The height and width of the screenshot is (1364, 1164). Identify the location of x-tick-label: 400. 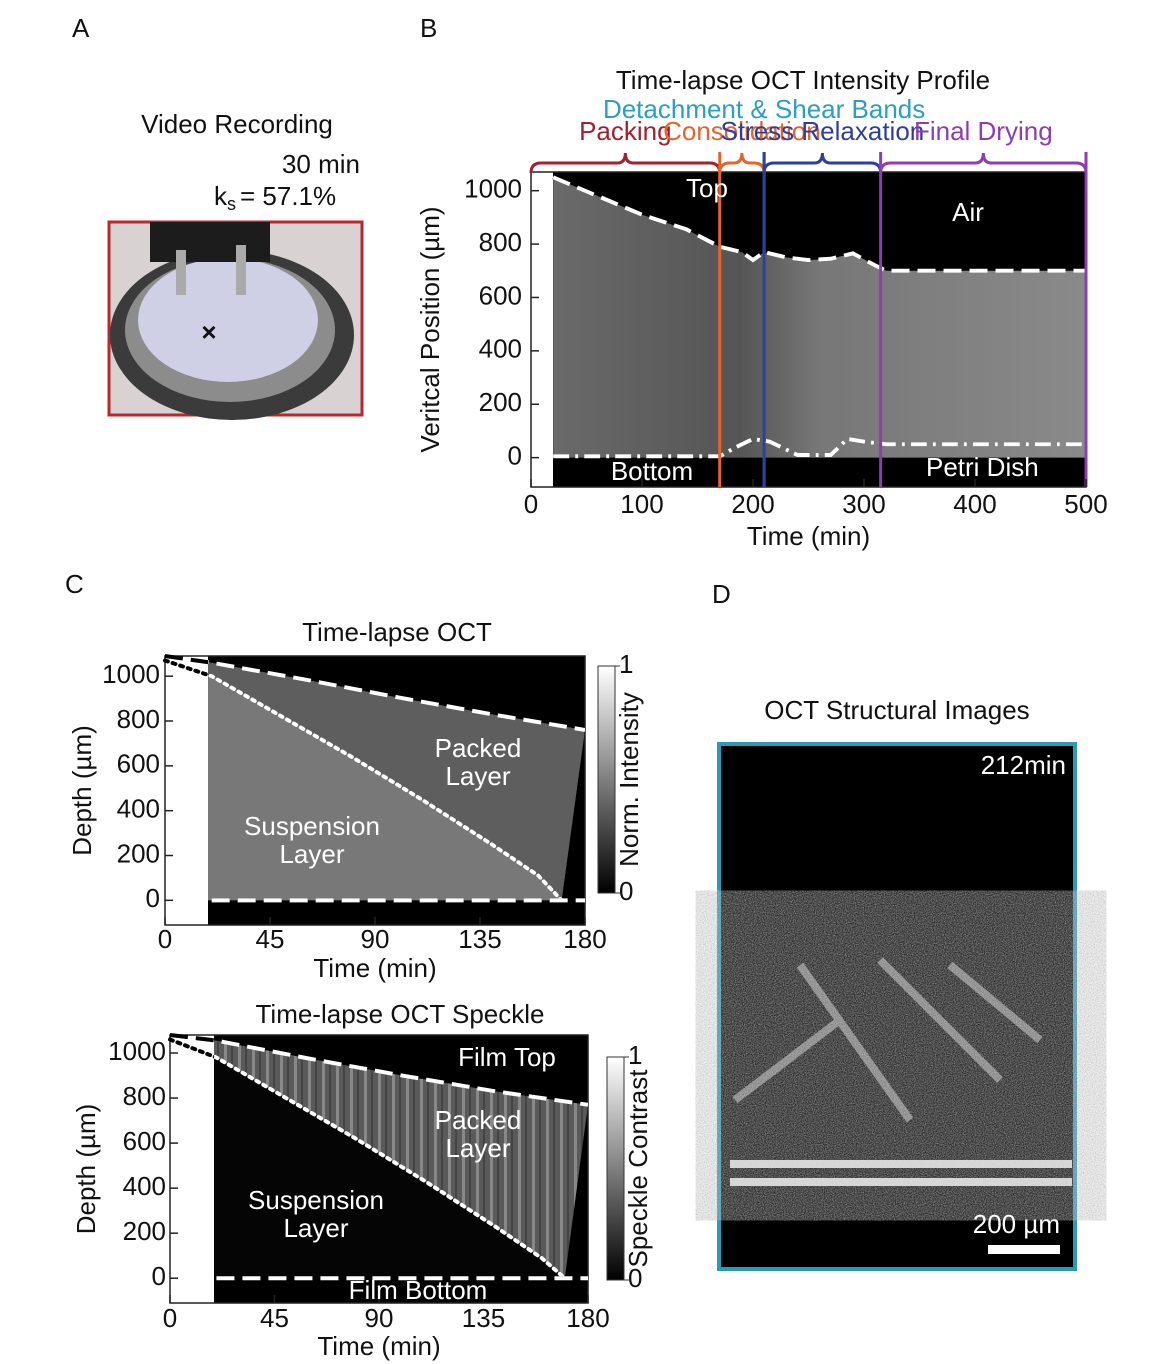
(974, 504).